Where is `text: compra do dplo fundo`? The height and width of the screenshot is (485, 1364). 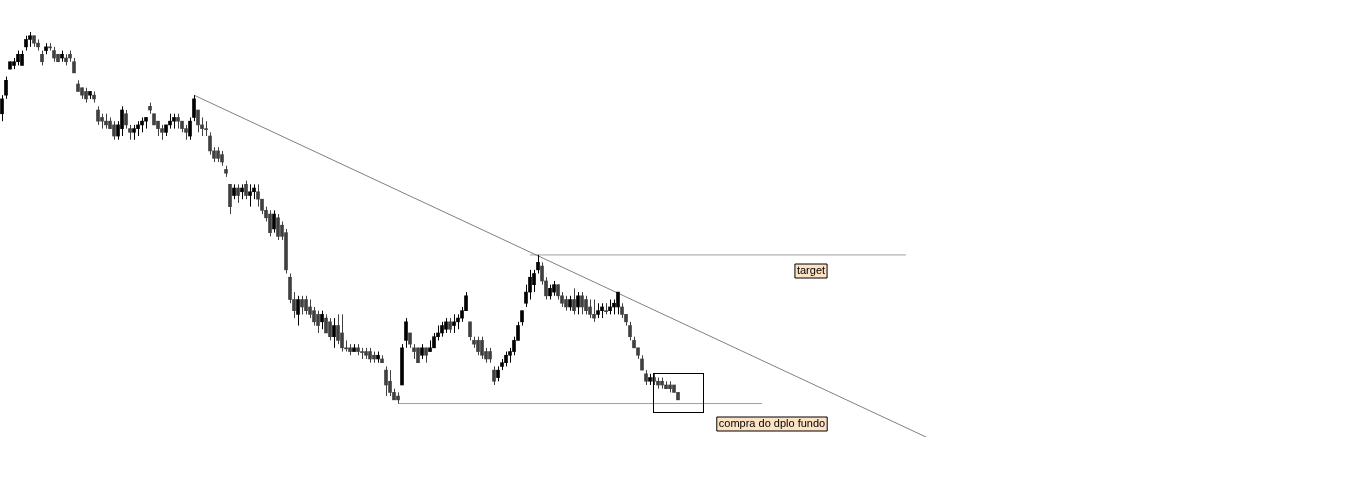
text: compra do dplo fundo is located at coordinates (772, 423).